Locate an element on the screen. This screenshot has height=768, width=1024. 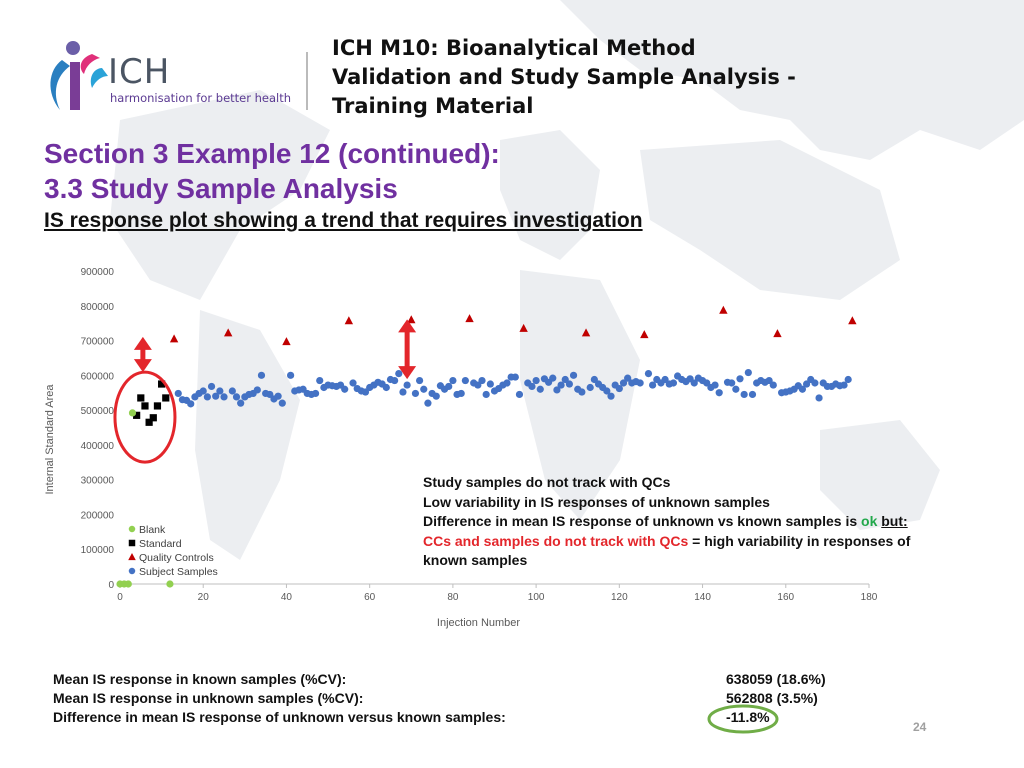
x-tick-label: 120 is located at coordinates (619, 597).